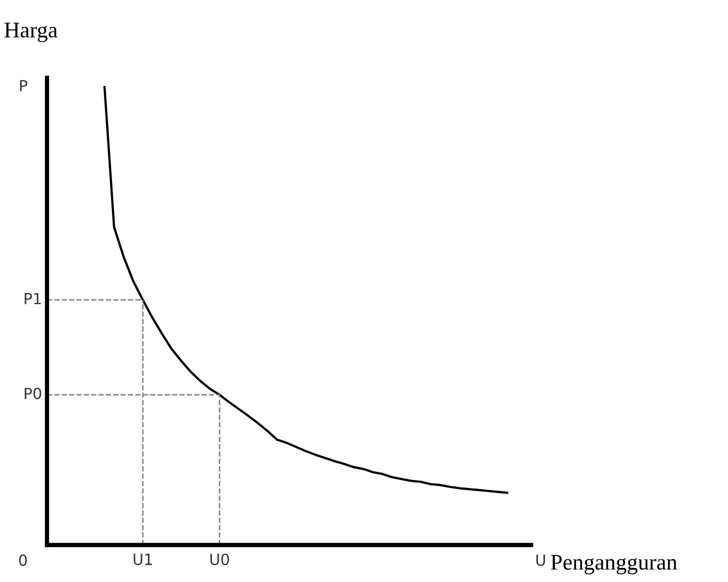 Image resolution: width=728 pixels, height=582 pixels. Describe the element at coordinates (540, 560) in the screenshot. I see `x-axis-title: U` at that location.